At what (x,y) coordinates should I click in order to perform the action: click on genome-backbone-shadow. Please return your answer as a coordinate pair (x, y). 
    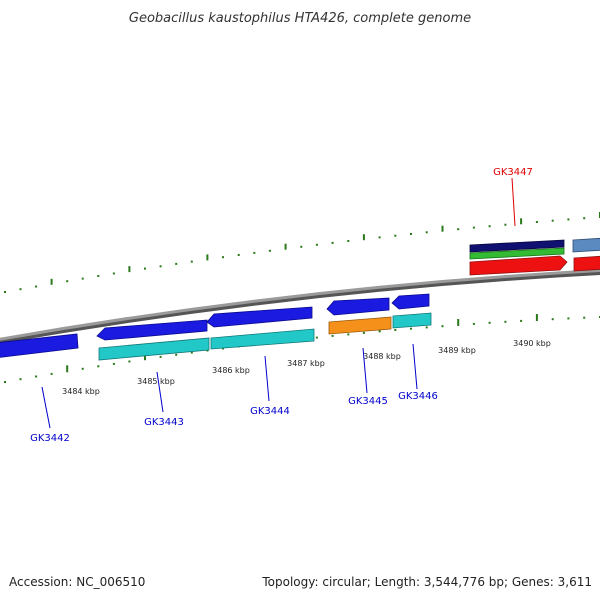
    Looking at the image, I should click on (300, 307).